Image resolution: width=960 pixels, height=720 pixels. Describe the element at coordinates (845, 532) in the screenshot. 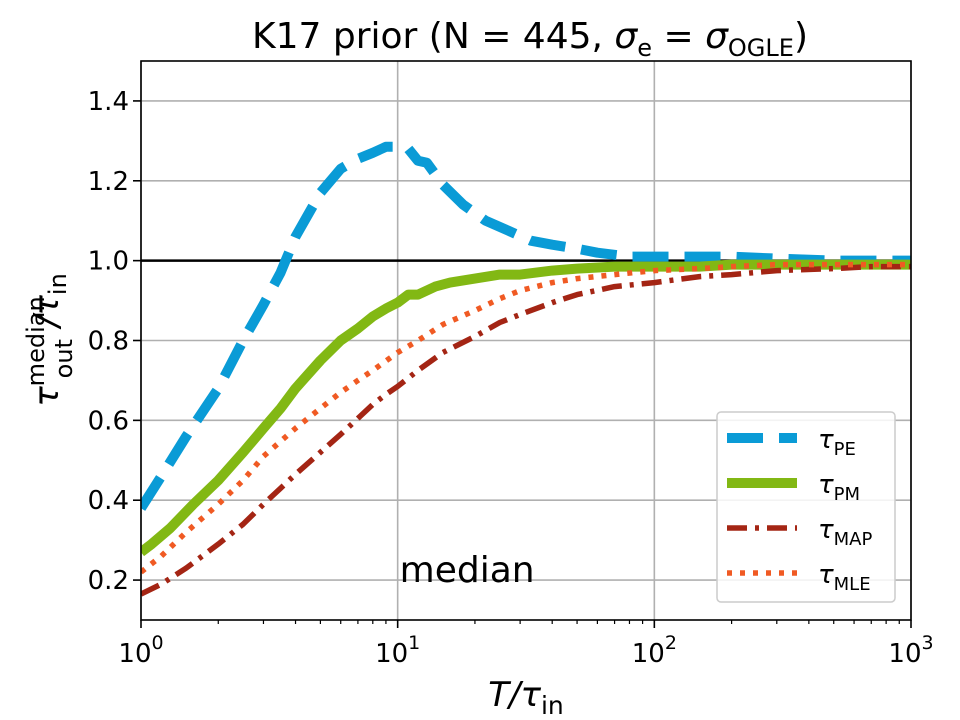

I see `legend-label-map: τMAP` at that location.